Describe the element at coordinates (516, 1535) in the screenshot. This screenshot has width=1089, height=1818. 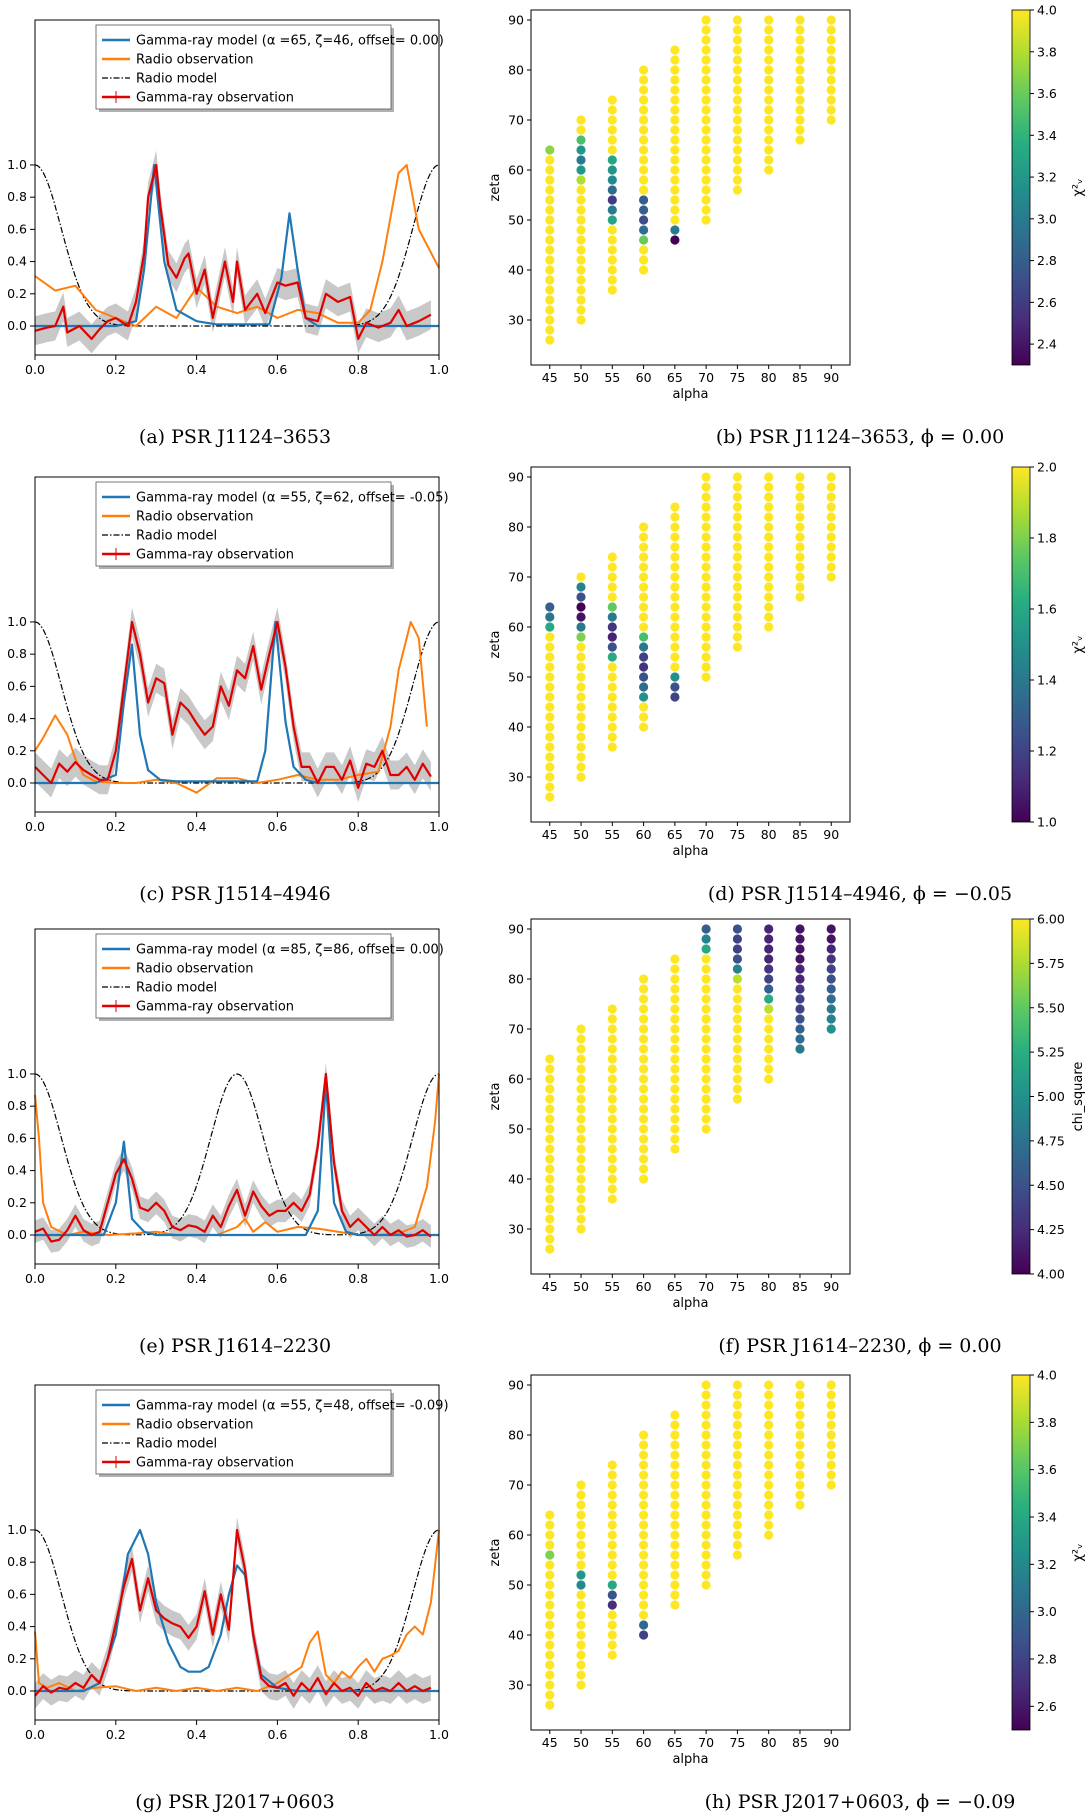
I see `y-tick-label: 60` at that location.